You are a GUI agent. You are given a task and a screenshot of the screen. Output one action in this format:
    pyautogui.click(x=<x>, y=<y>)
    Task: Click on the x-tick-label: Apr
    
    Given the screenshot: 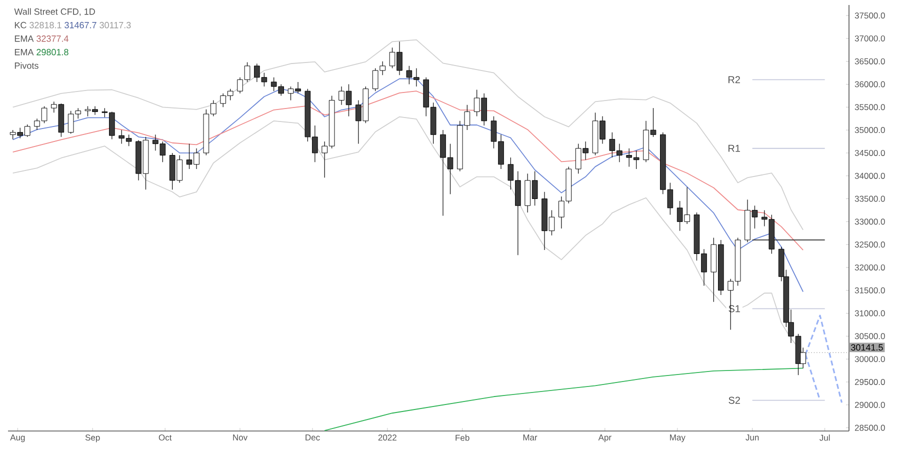 What is the action you would take?
    pyautogui.click(x=605, y=438)
    